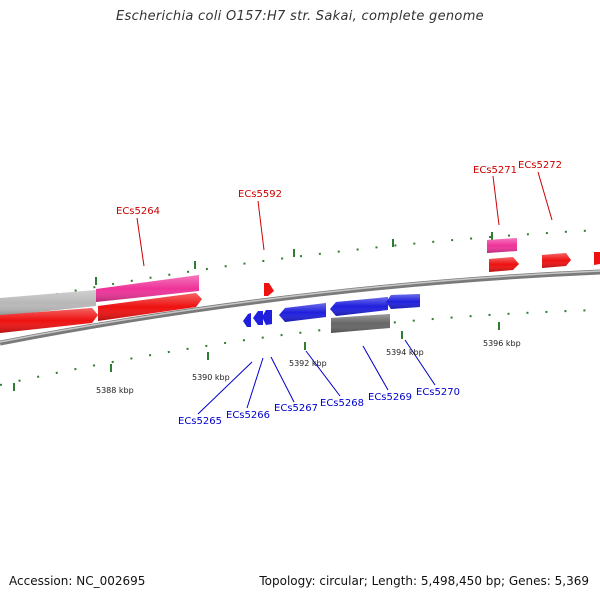  I want to click on accession-label: Accession: NC_002695, so click(77, 581).